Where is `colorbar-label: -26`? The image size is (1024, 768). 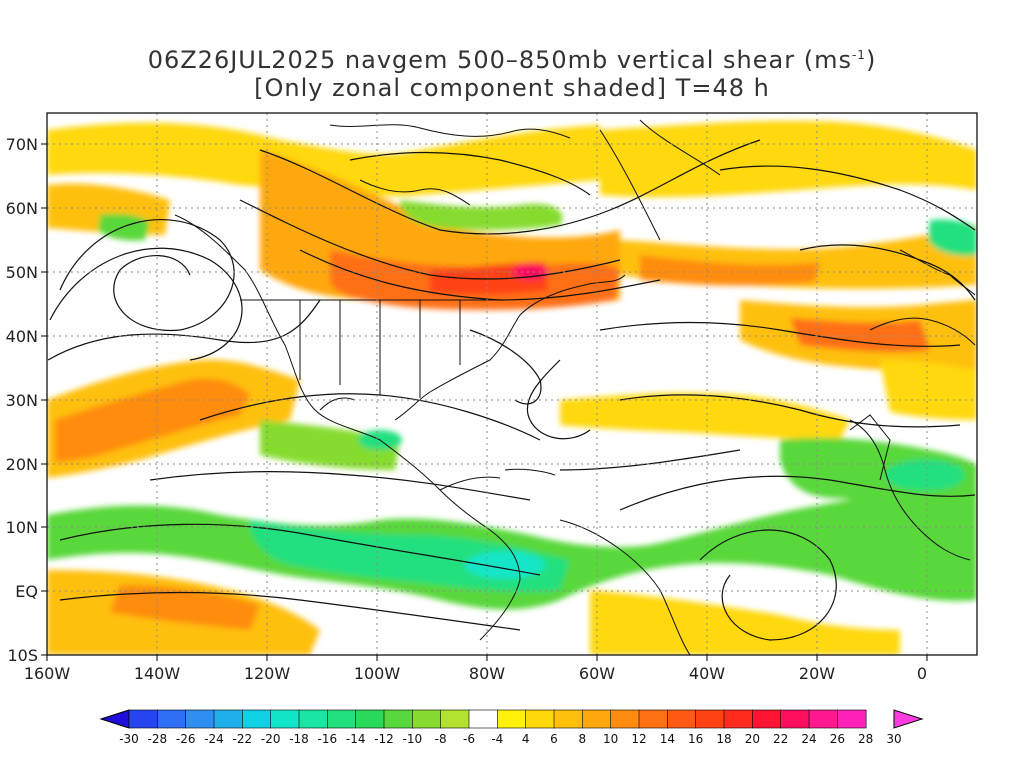 colorbar-label: -26 is located at coordinates (186, 739).